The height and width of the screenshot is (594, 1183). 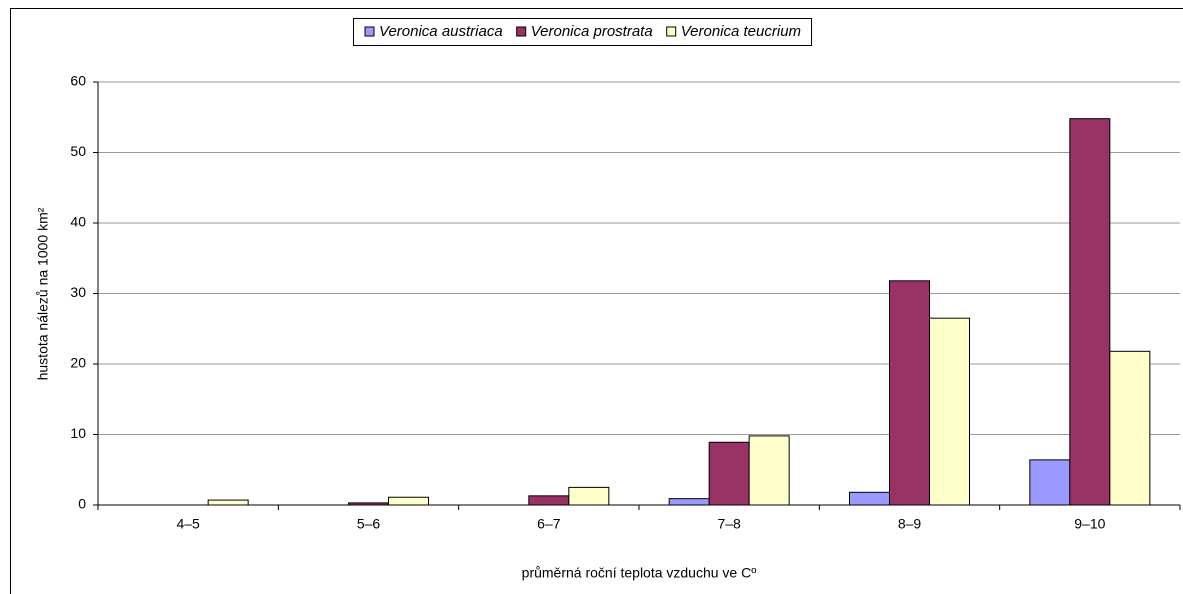 What do you see at coordinates (78, 81) in the screenshot?
I see `y-tick-label: 60` at bounding box center [78, 81].